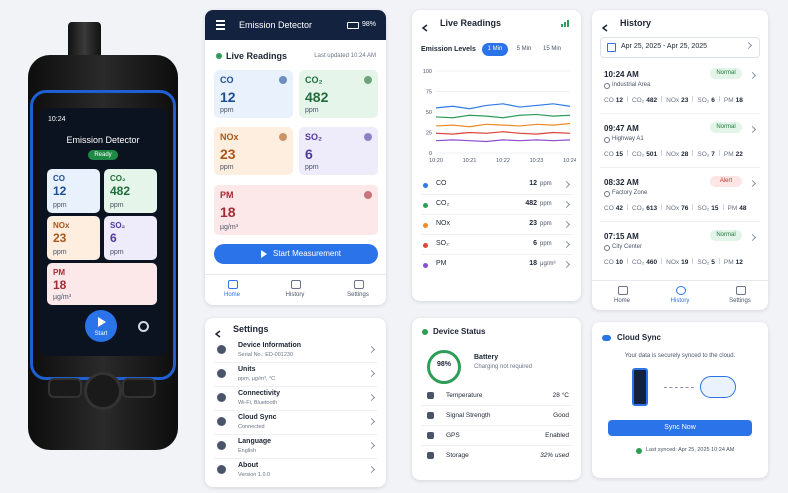  Describe the element at coordinates (524, 49) in the screenshot. I see `time-tab: 5 Min` at that location.